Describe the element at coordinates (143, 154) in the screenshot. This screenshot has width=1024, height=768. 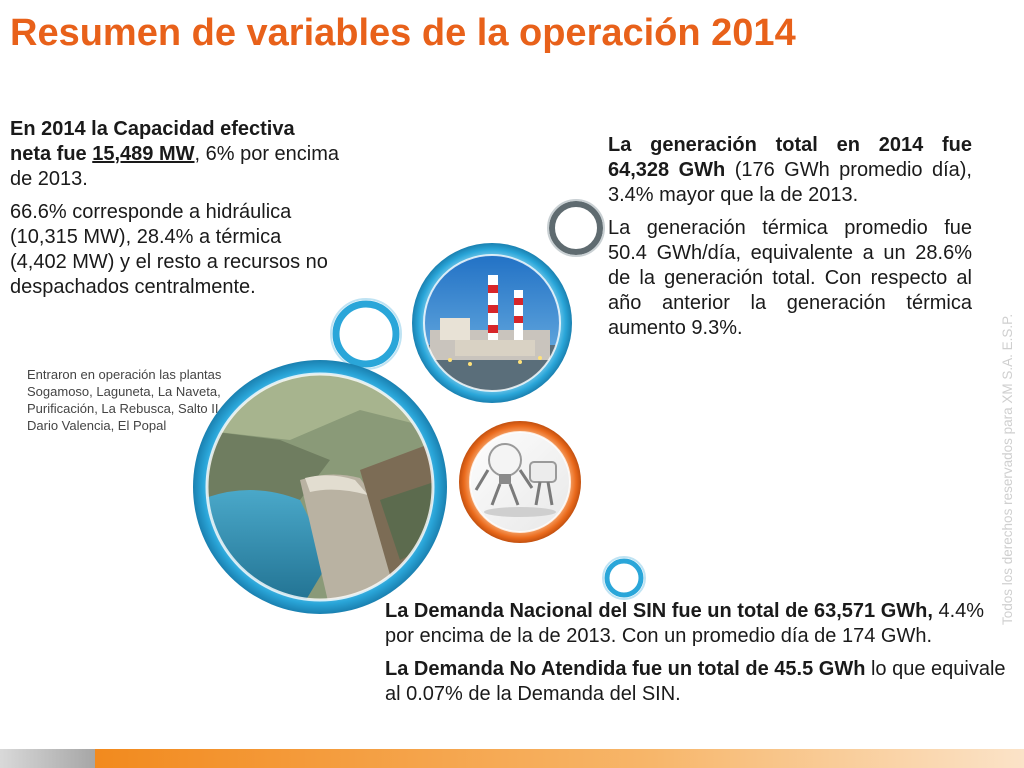
I see `capacity-value: 15,489 MW` at that location.